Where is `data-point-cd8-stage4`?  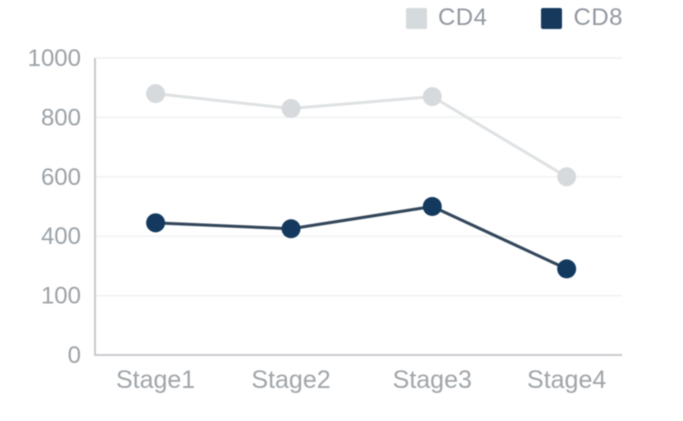 data-point-cd8-stage4 is located at coordinates (567, 269).